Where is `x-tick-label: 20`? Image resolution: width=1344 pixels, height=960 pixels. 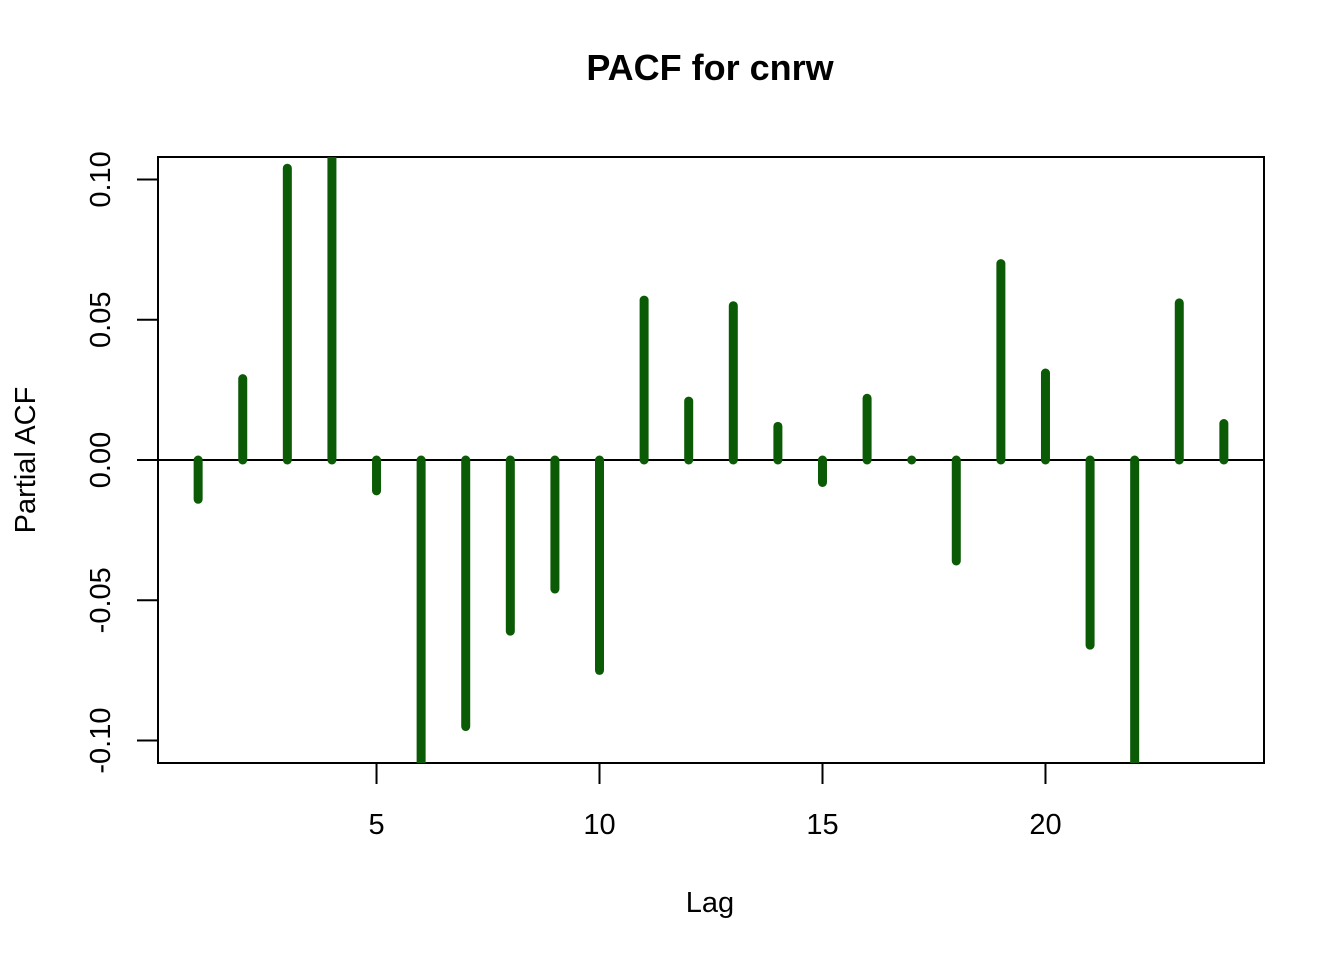 x-tick-label: 20 is located at coordinates (1045, 825).